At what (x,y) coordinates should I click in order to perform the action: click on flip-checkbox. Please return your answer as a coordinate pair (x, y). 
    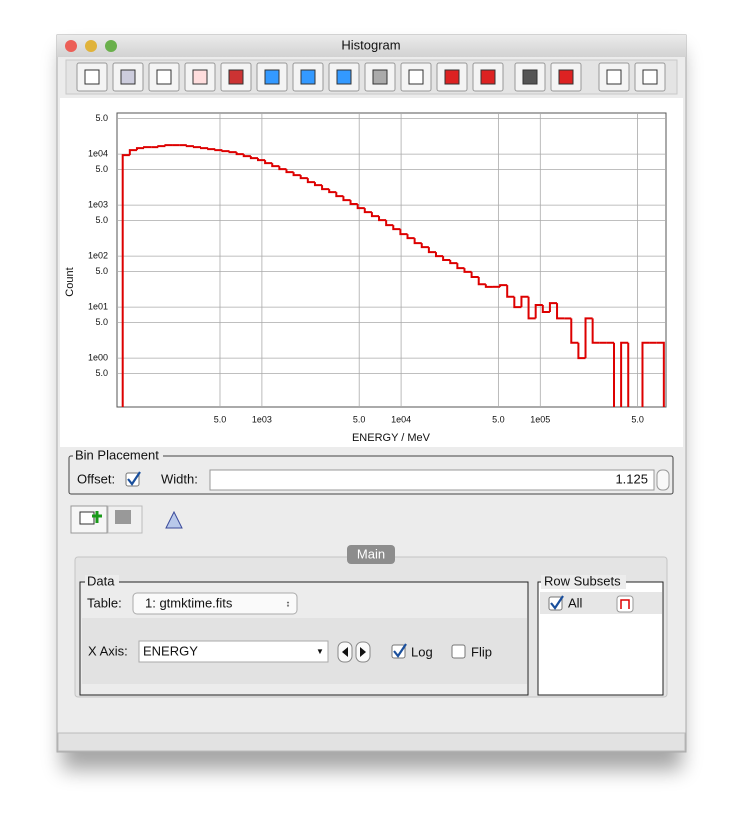
    Looking at the image, I should click on (458, 651).